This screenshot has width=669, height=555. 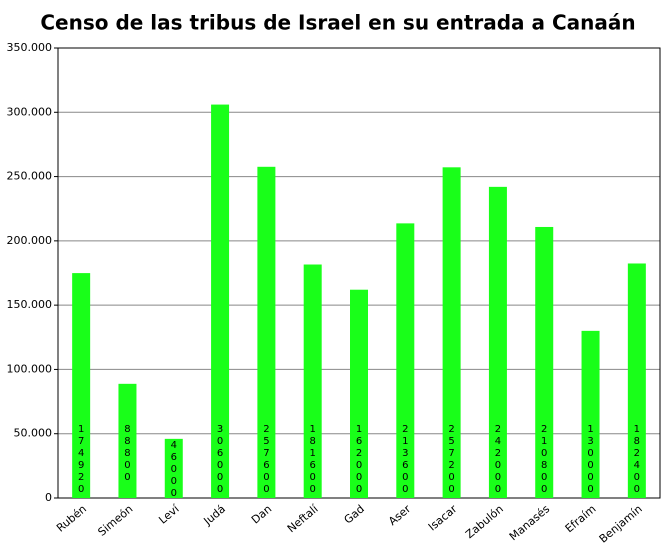 I want to click on x-tick-label: Leví, so click(x=169, y=514).